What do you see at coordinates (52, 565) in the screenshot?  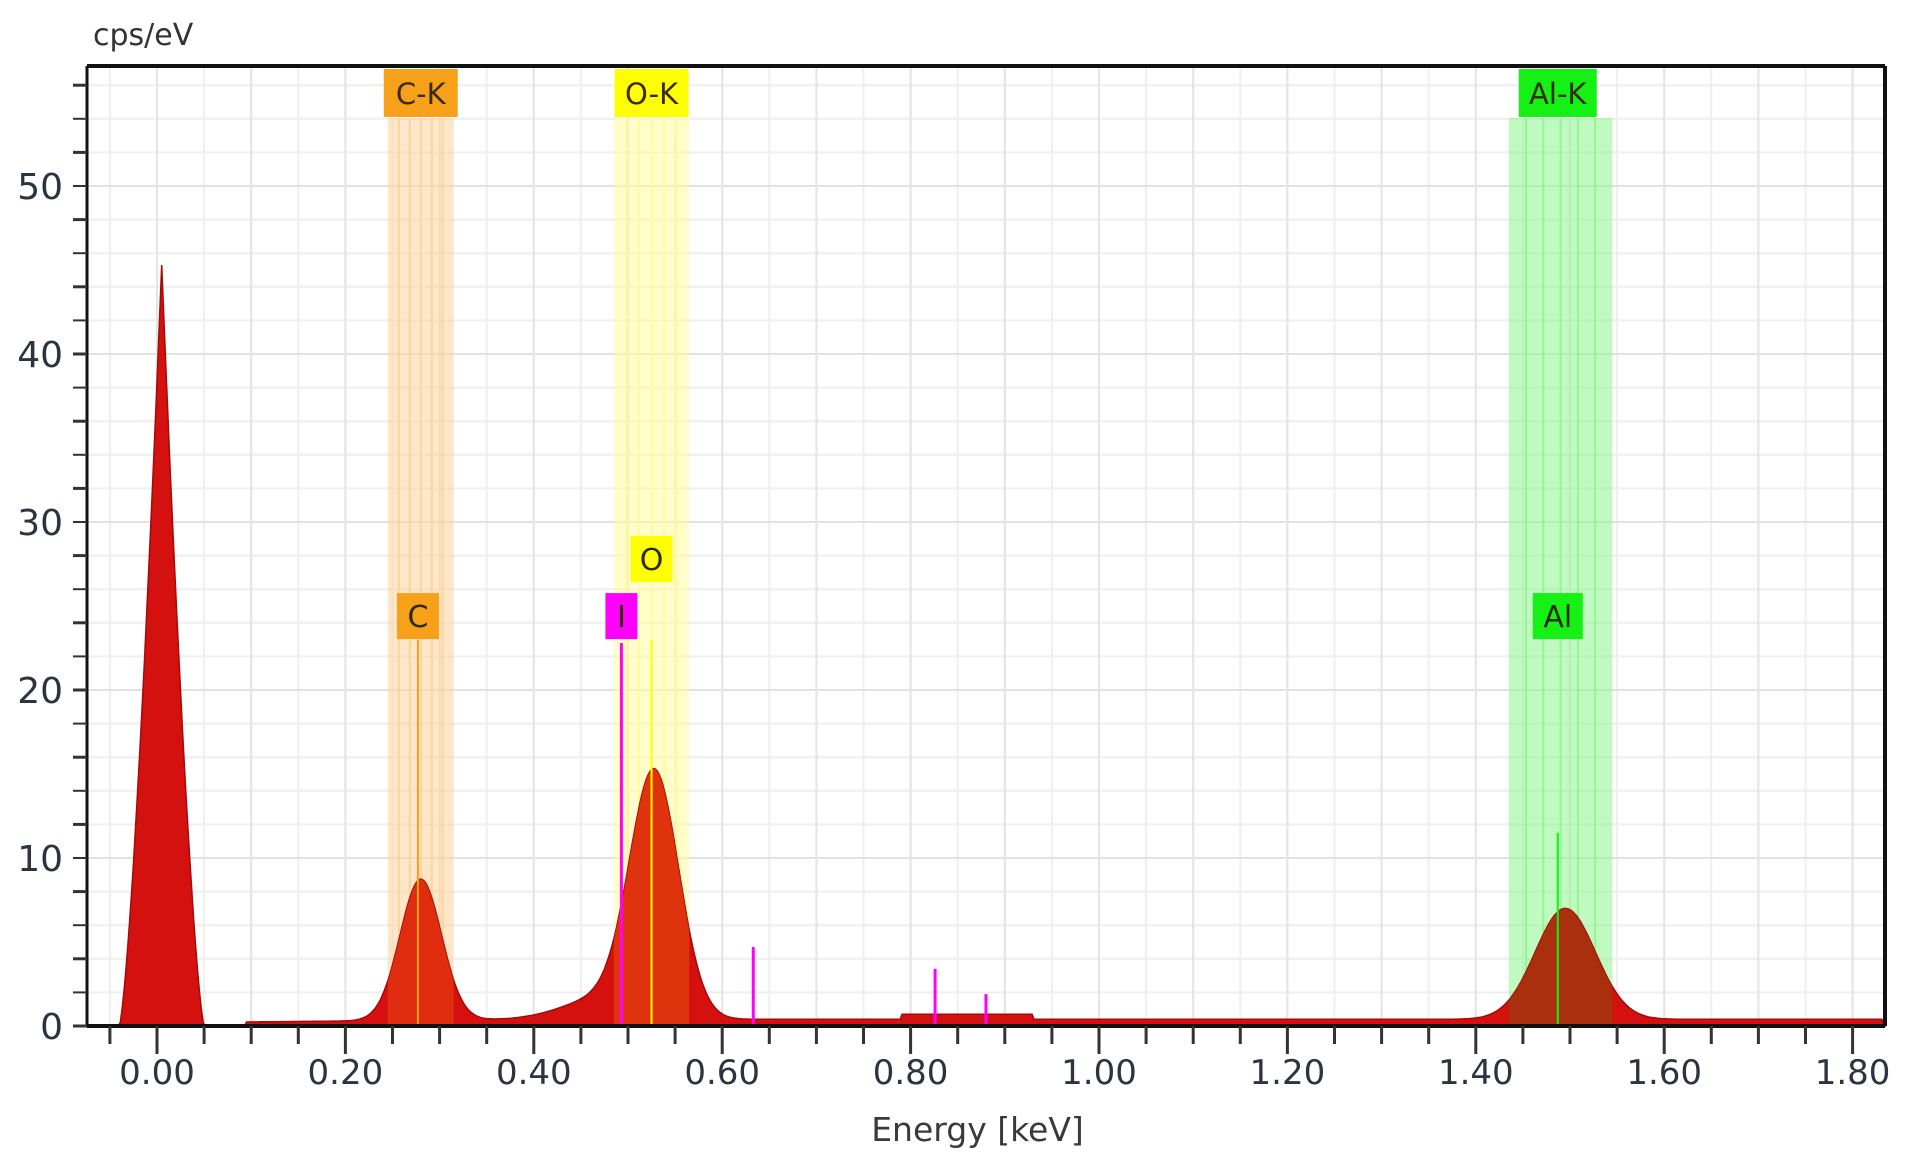 I see `y-axis: 0 10 20 30 40 50` at bounding box center [52, 565].